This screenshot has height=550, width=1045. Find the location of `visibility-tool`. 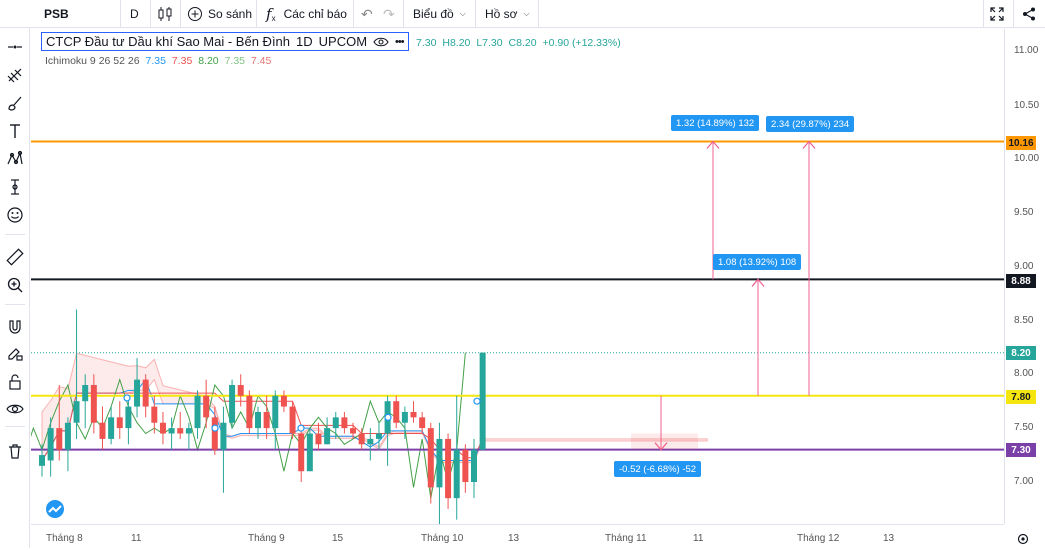

visibility-tool is located at coordinates (15, 409).